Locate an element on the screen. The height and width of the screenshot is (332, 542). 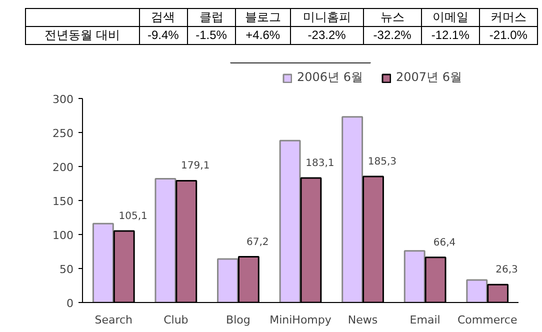
text: 미니홈피 is located at coordinates (327, 17).